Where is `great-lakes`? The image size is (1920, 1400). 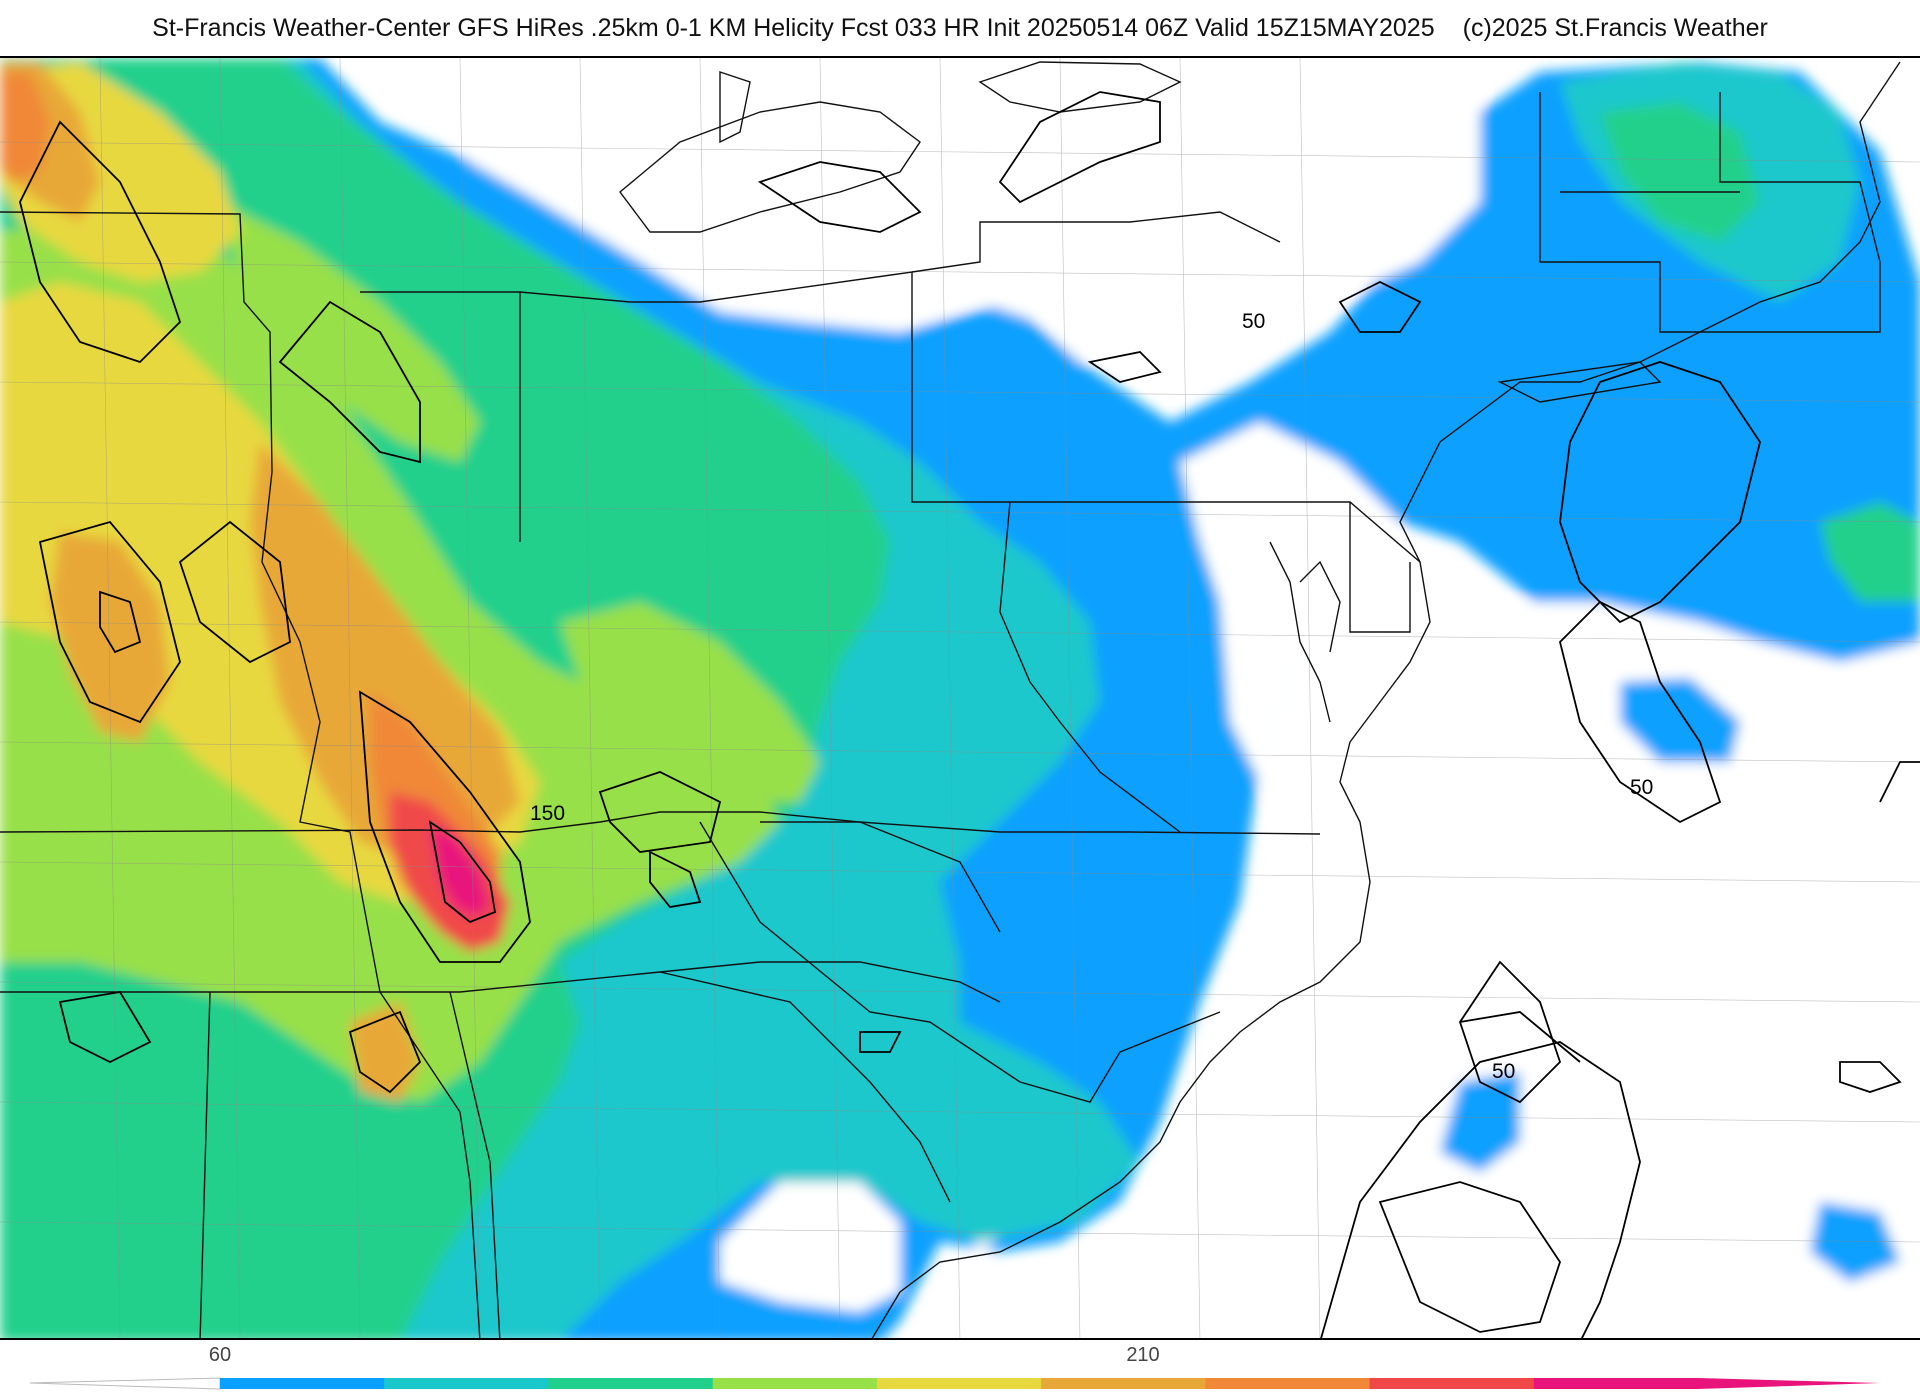 great-lakes is located at coordinates (900, 147).